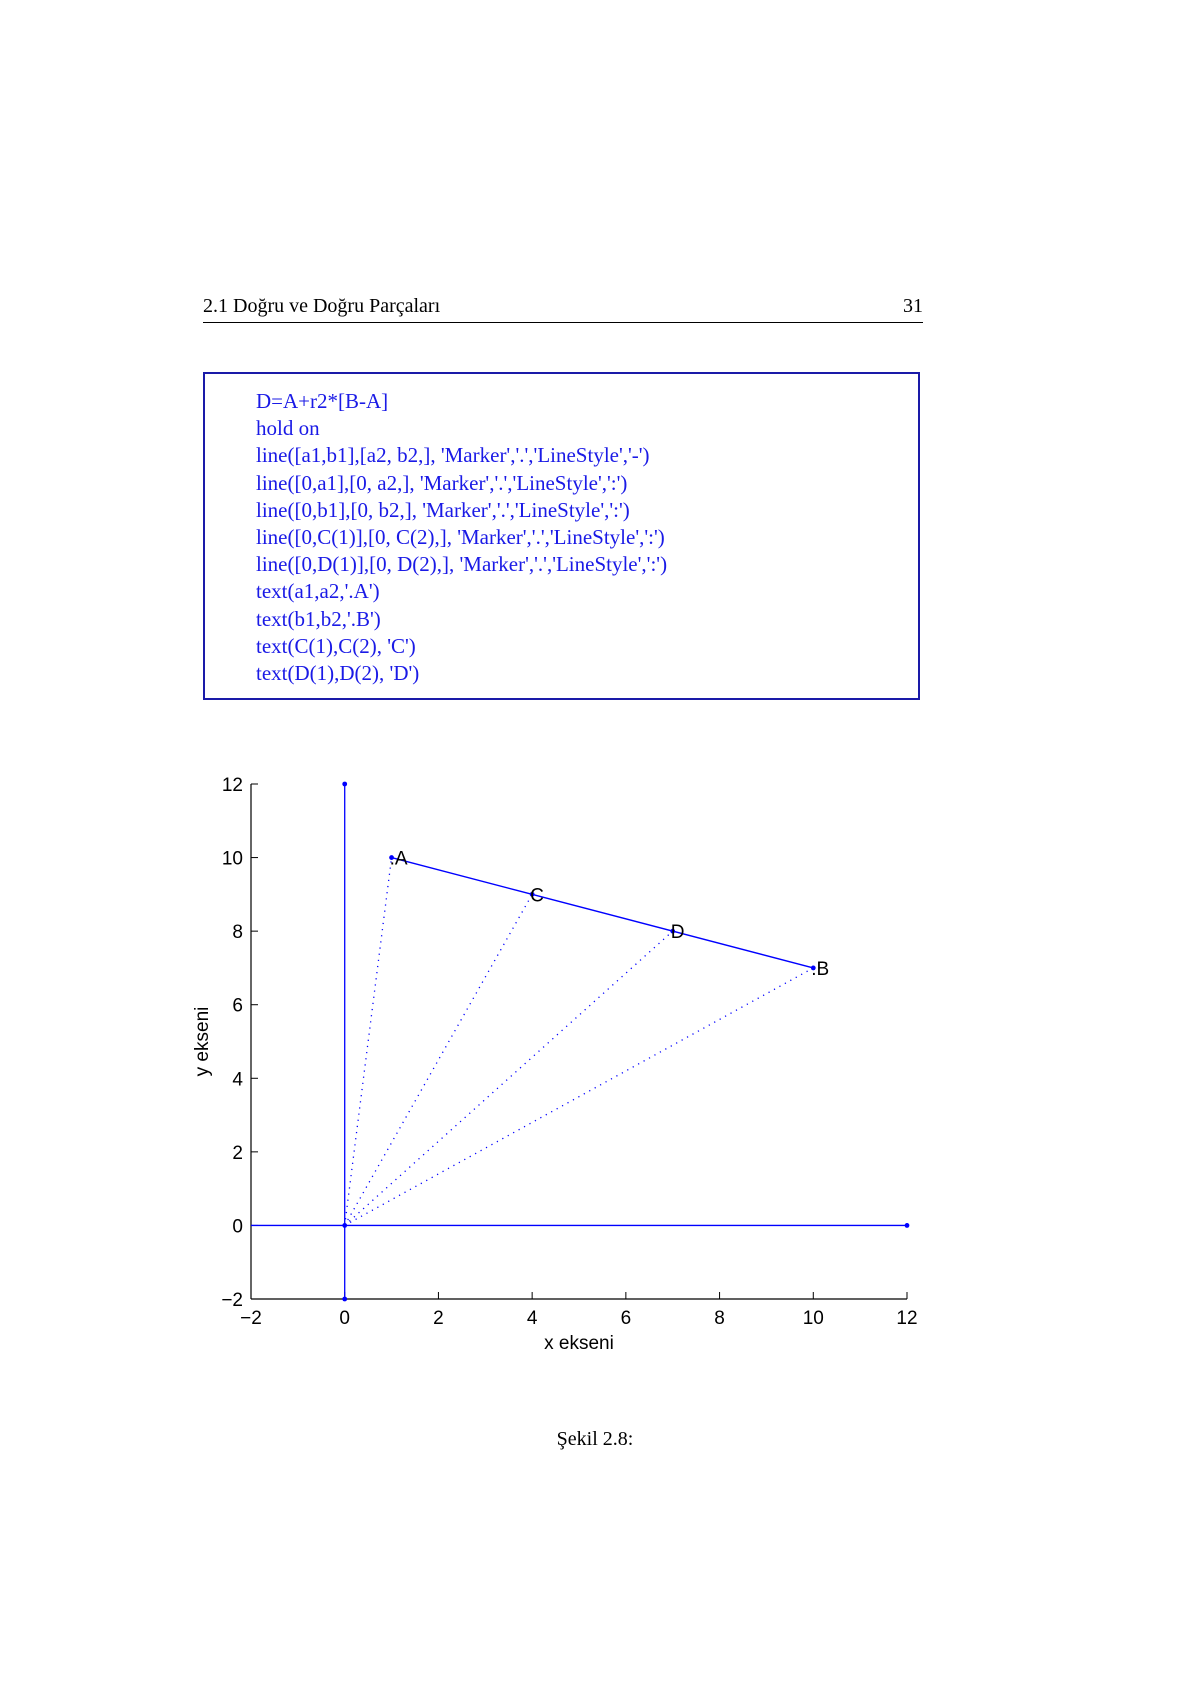 This screenshot has height=1684, width=1190. What do you see at coordinates (288, 428) in the screenshot?
I see `code-line: hold on` at bounding box center [288, 428].